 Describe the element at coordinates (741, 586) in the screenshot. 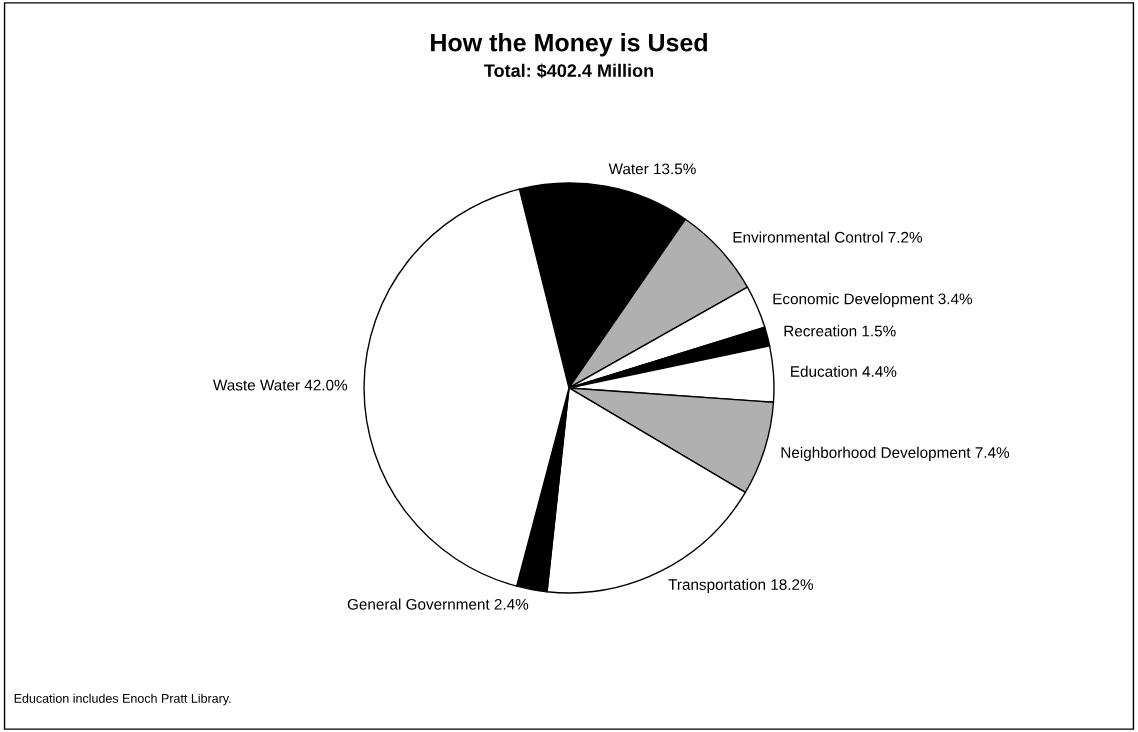

I see `slice-label: Transportation 18.2%` at that location.